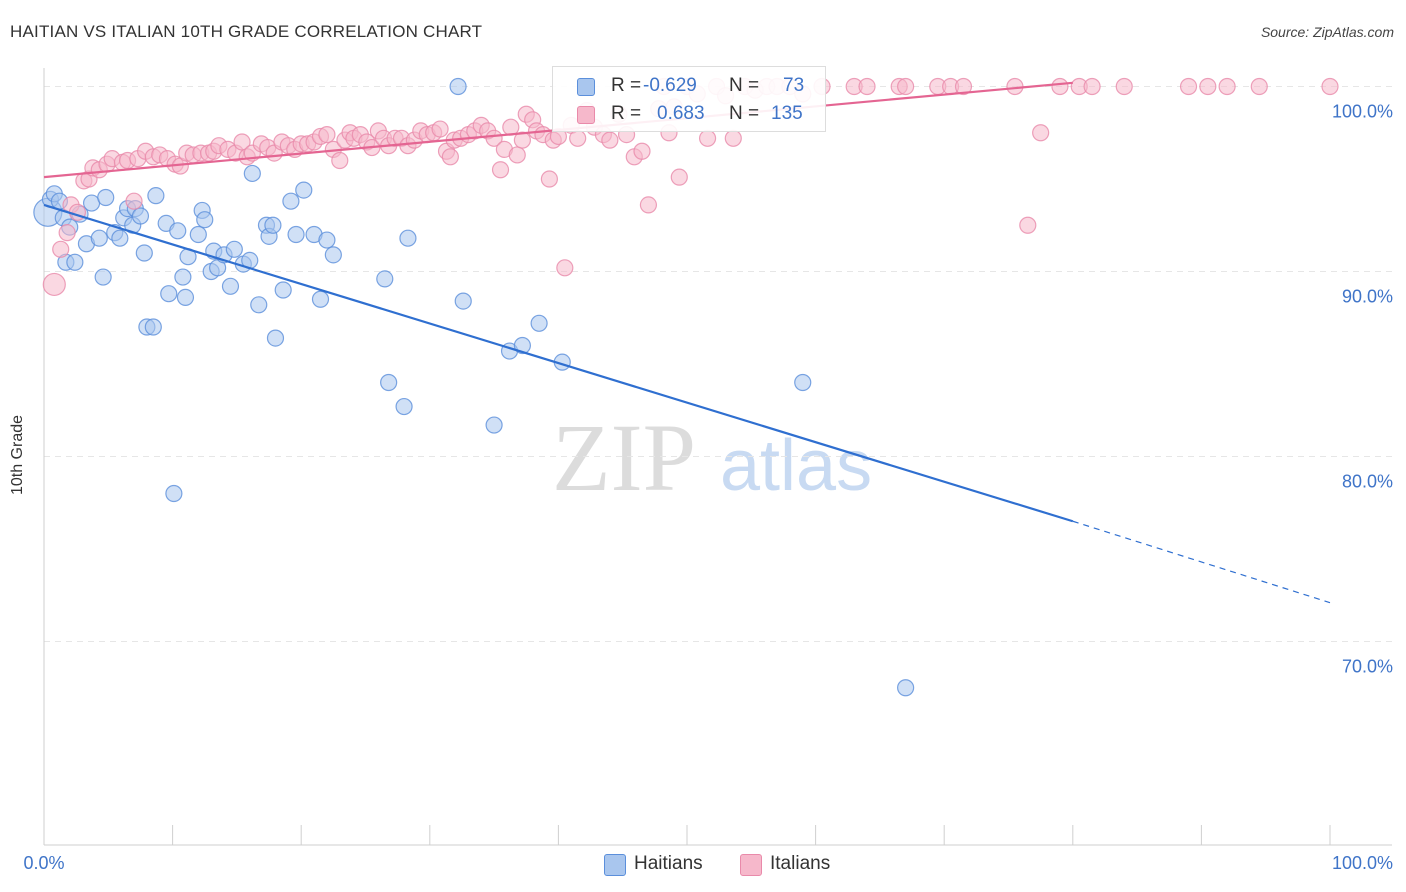 Image resolution: width=1406 pixels, height=892 pixels. Describe the element at coordinates (586, 87) in the screenshot. I see `haitians-swatch` at that location.